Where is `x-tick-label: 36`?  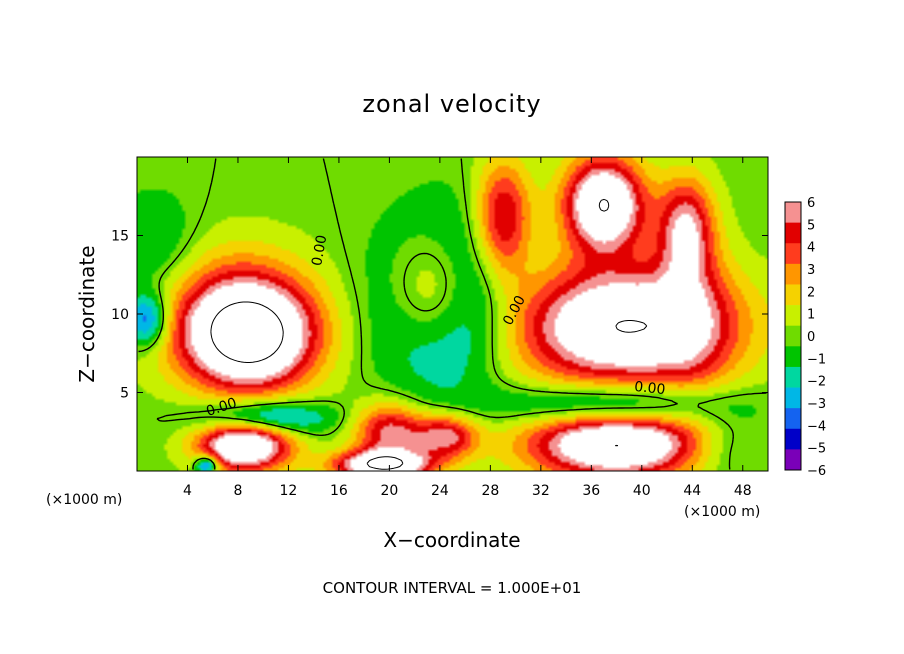
x-tick-label: 36 is located at coordinates (591, 491).